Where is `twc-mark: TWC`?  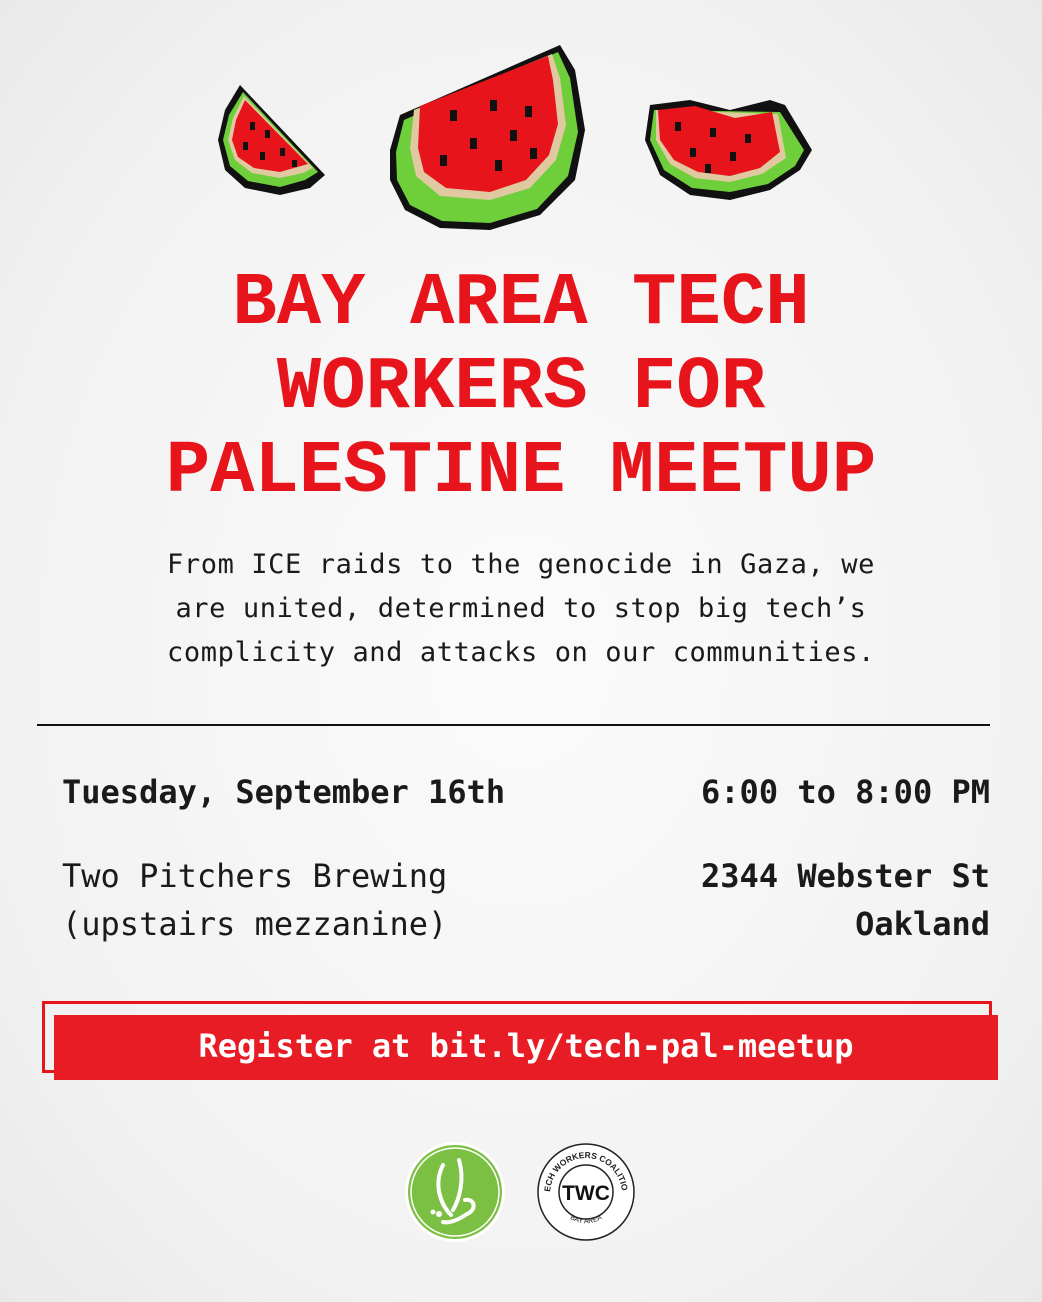
twc-mark: TWC is located at coordinates (586, 1193).